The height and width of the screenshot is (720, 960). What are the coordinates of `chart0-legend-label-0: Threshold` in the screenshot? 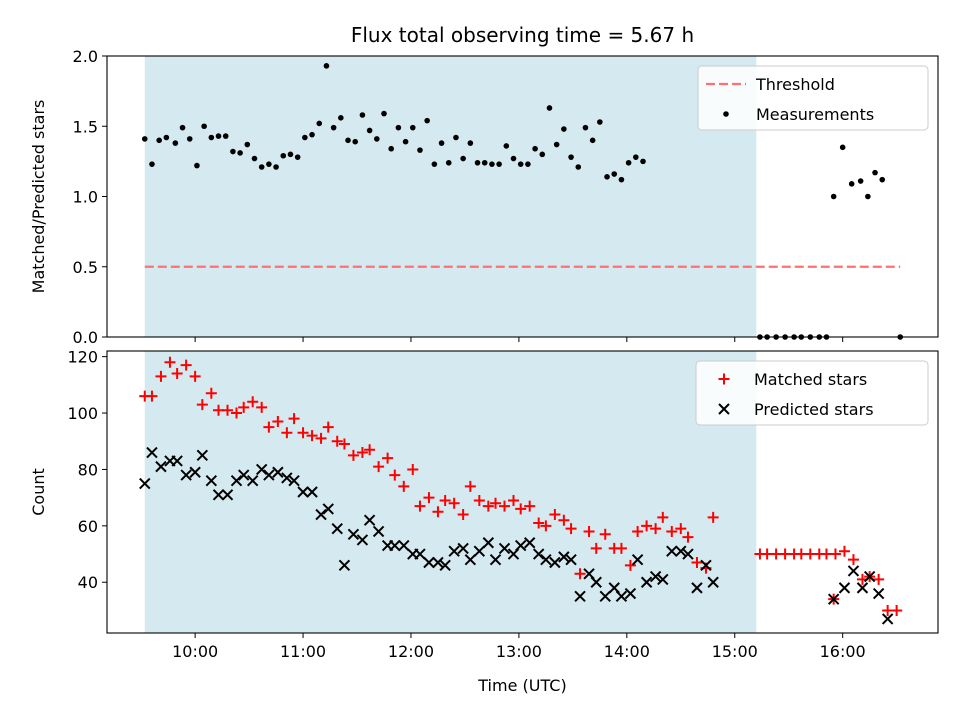 It's located at (795, 84).